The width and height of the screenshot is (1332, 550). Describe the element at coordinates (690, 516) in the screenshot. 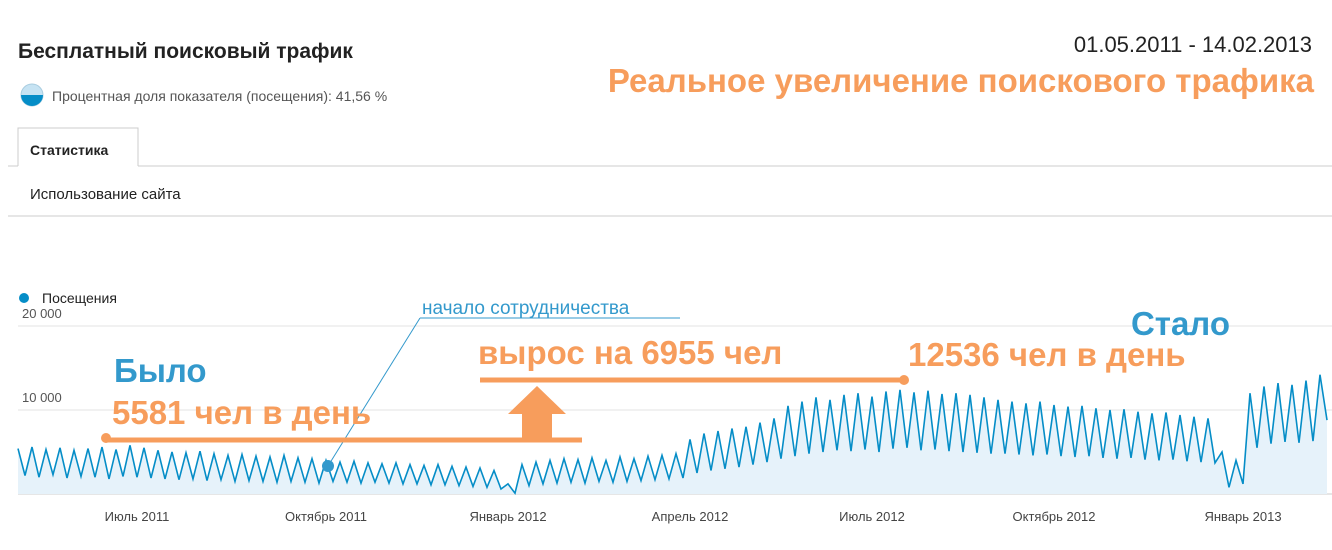

I see `x-tick-label: Апрель 2012` at that location.